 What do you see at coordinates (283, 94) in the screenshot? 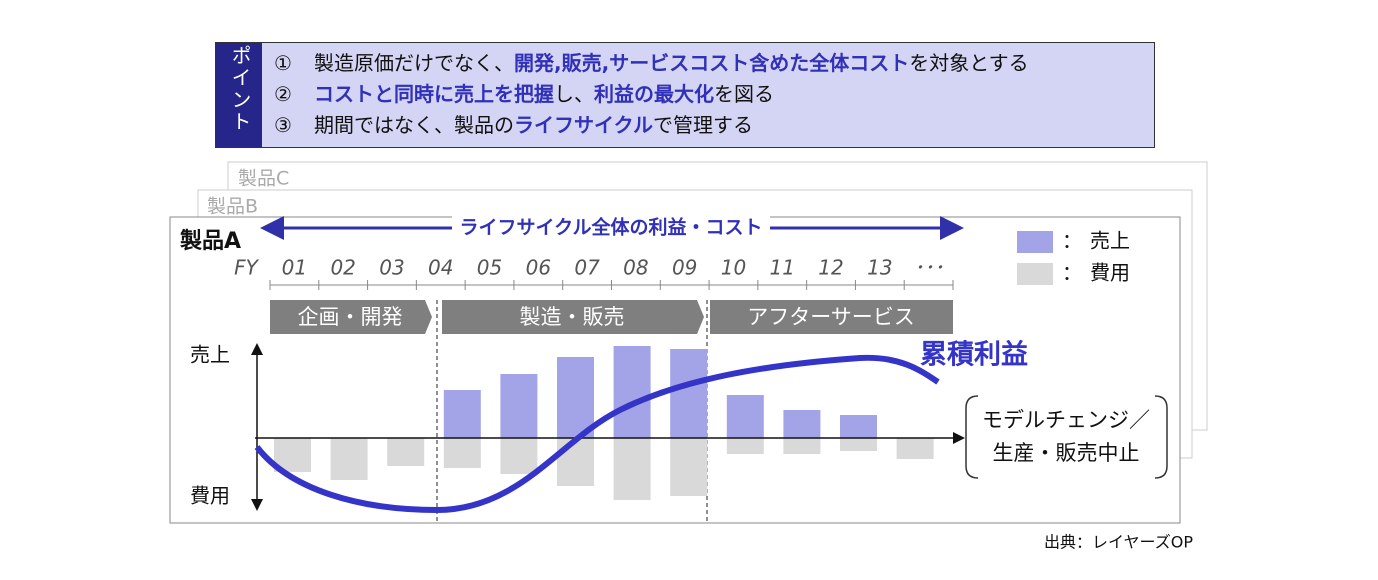
I see `point-number: ②` at bounding box center [283, 94].